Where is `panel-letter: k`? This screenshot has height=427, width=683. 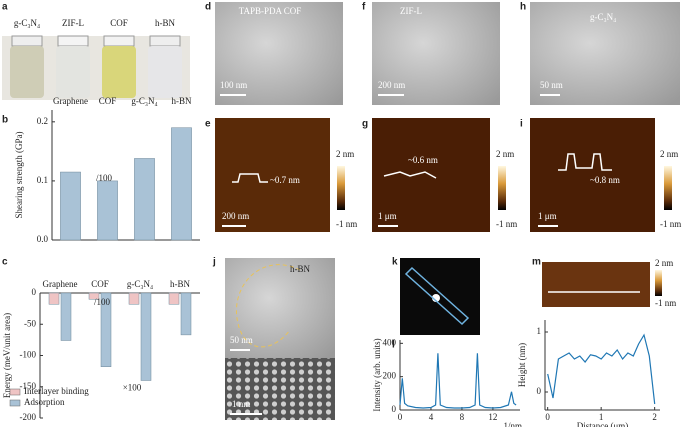
panel-letter: k is located at coordinates (395, 262).